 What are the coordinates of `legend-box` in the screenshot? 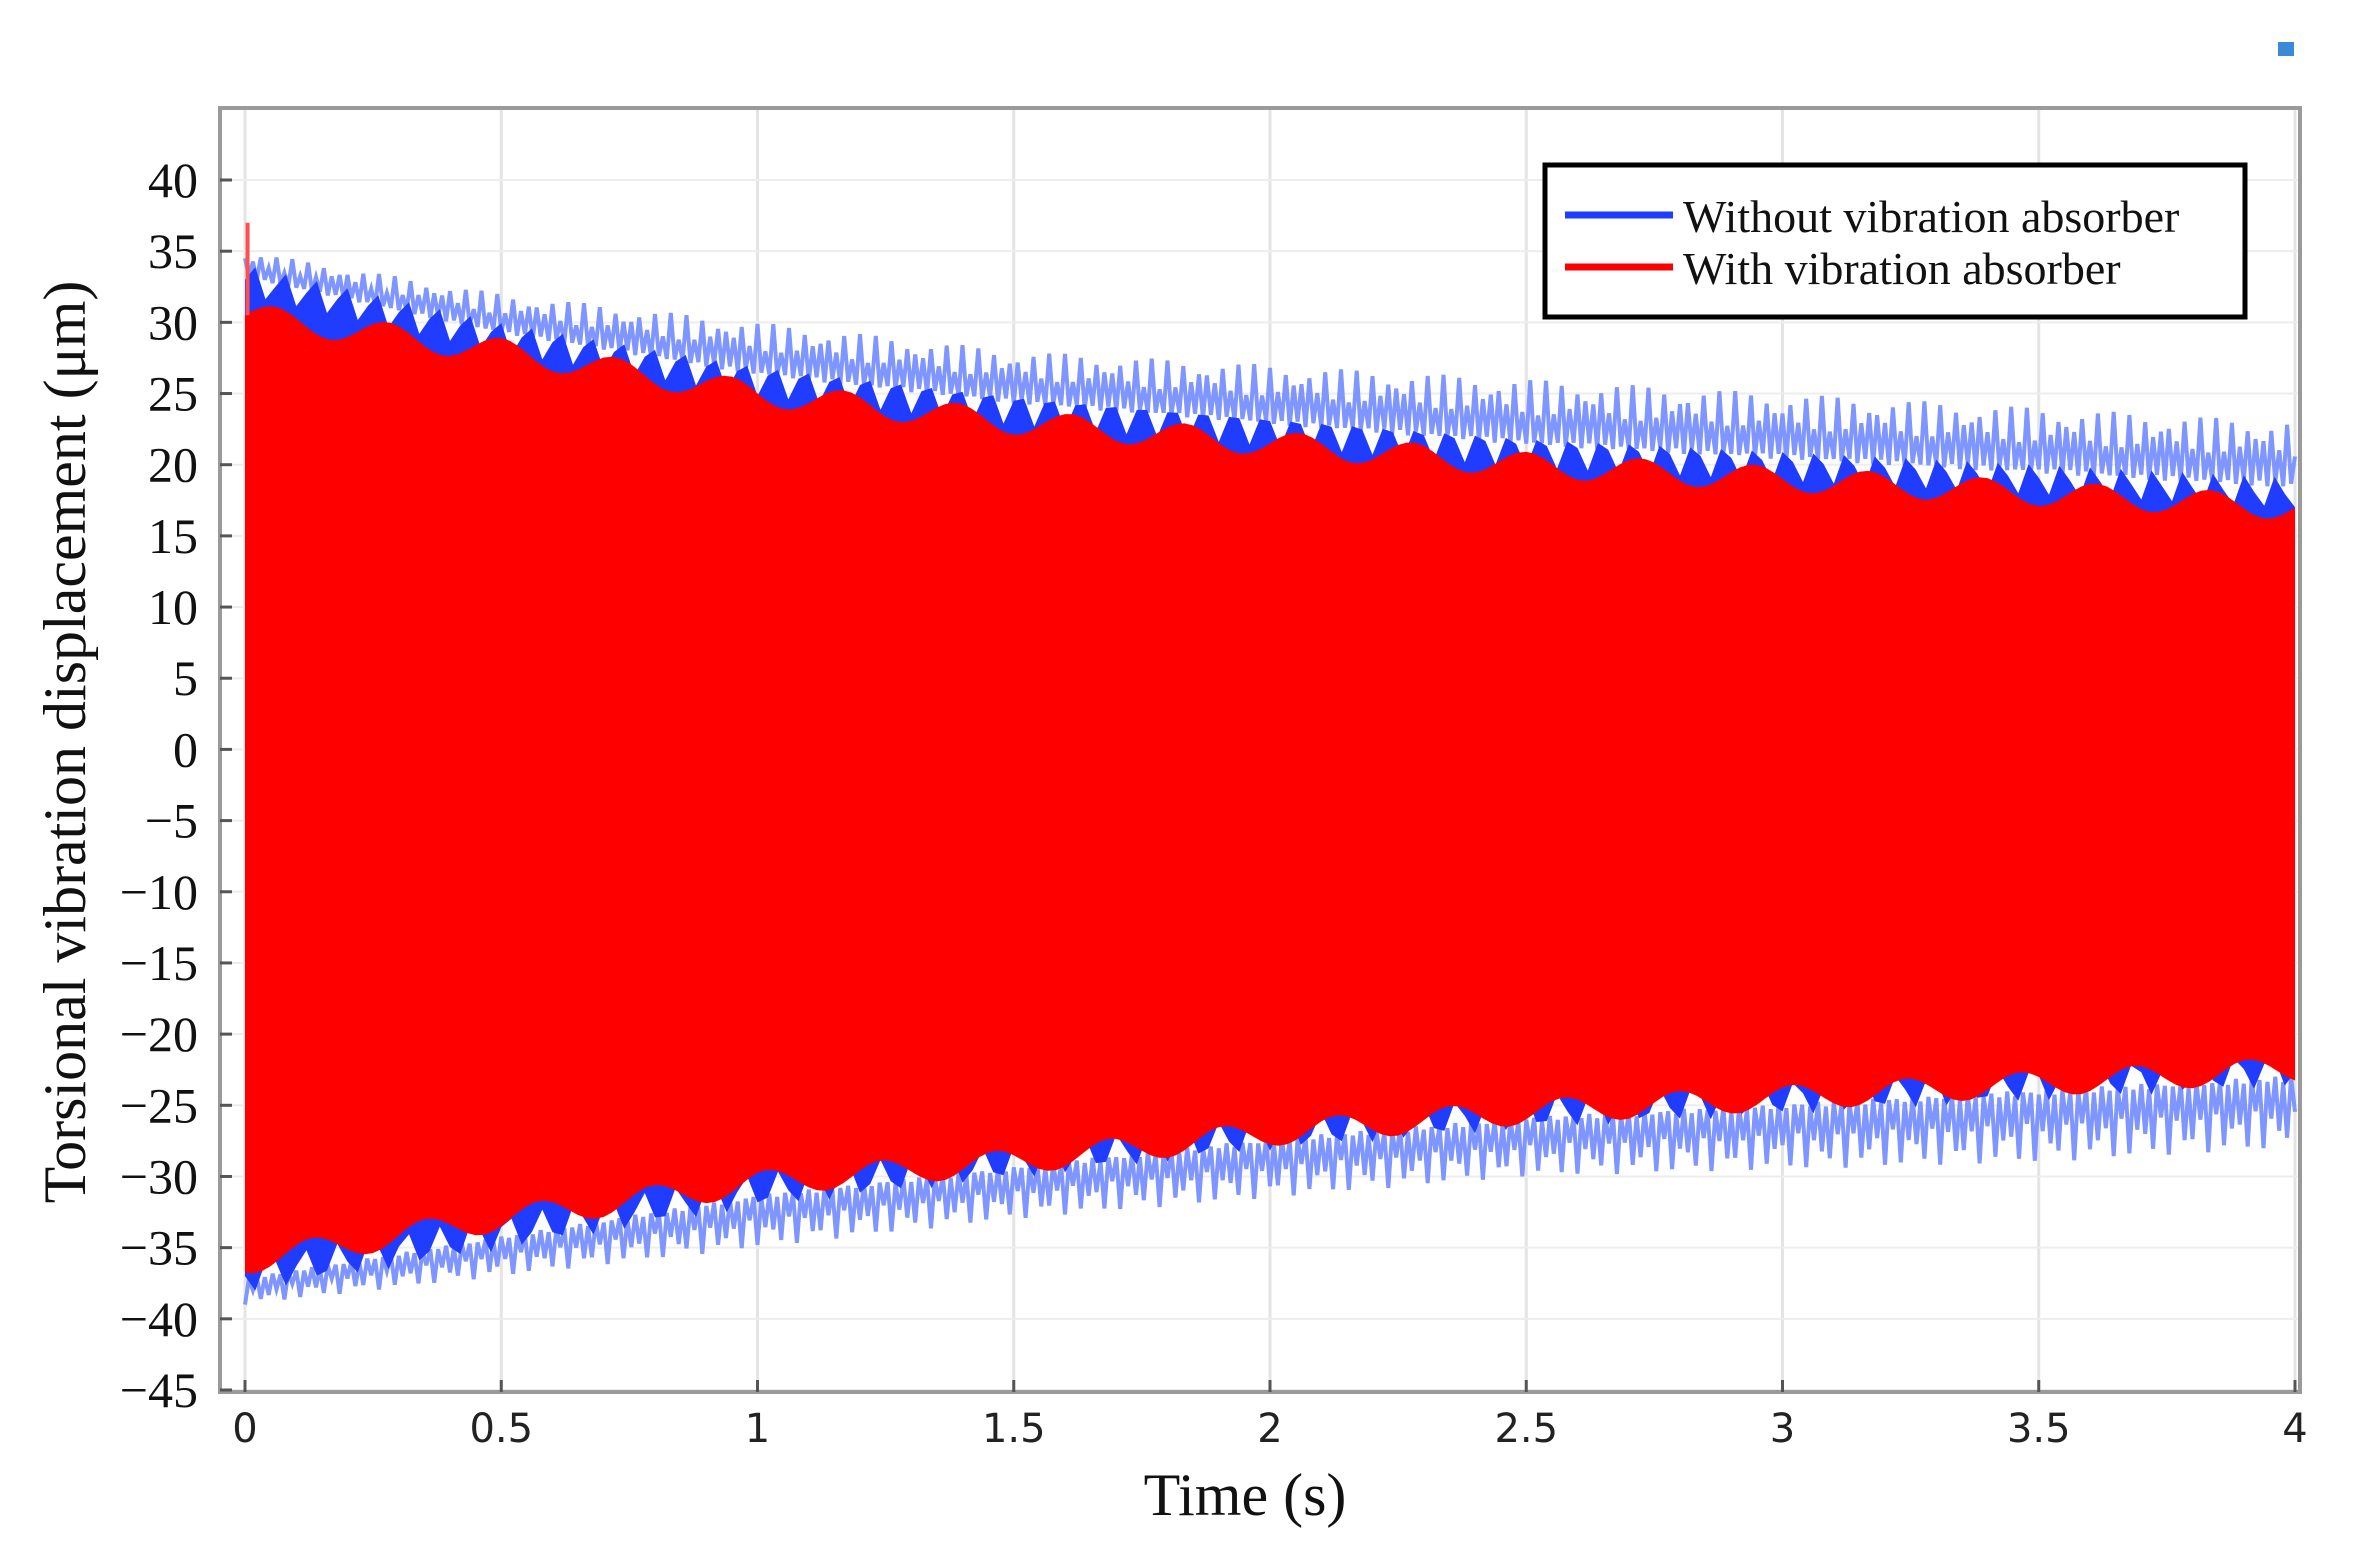 It's located at (1895, 241).